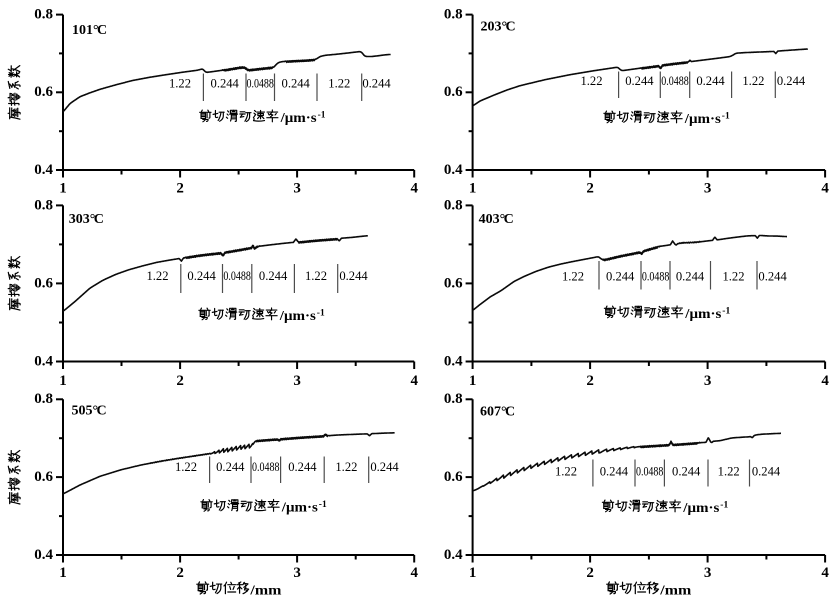 The height and width of the screenshot is (600, 837). I want to click on svg-text: 505°C, so click(89, 411).